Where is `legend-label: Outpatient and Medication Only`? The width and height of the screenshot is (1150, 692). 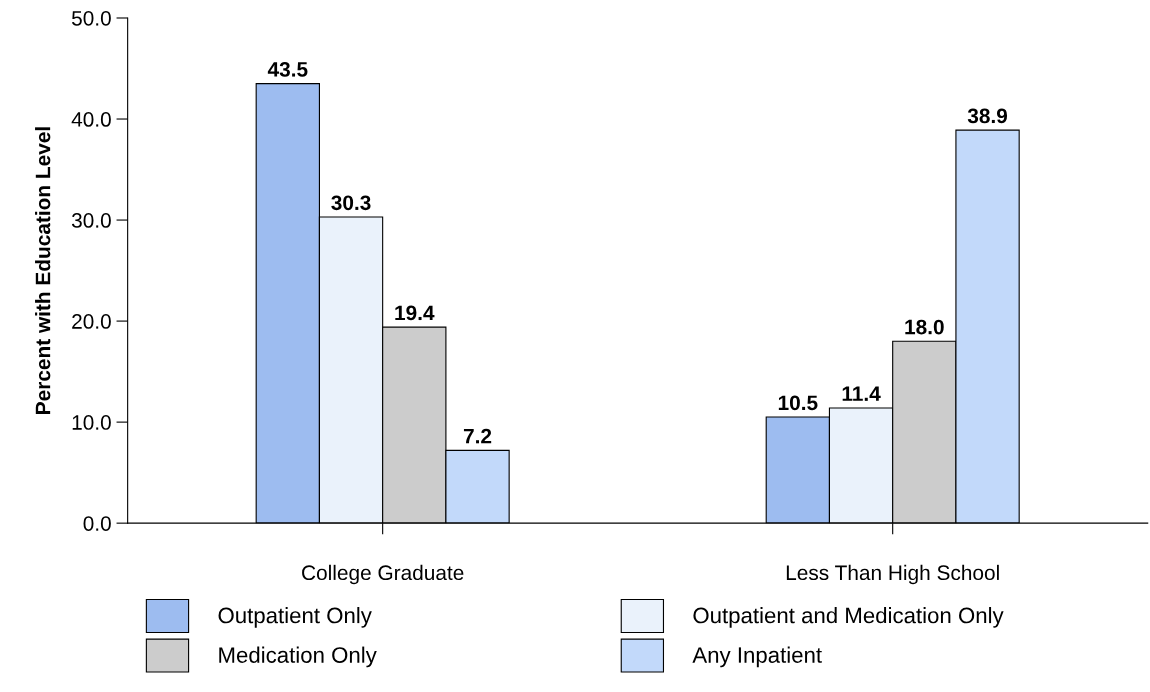
legend-label: Outpatient and Medication Only is located at coordinates (848, 617).